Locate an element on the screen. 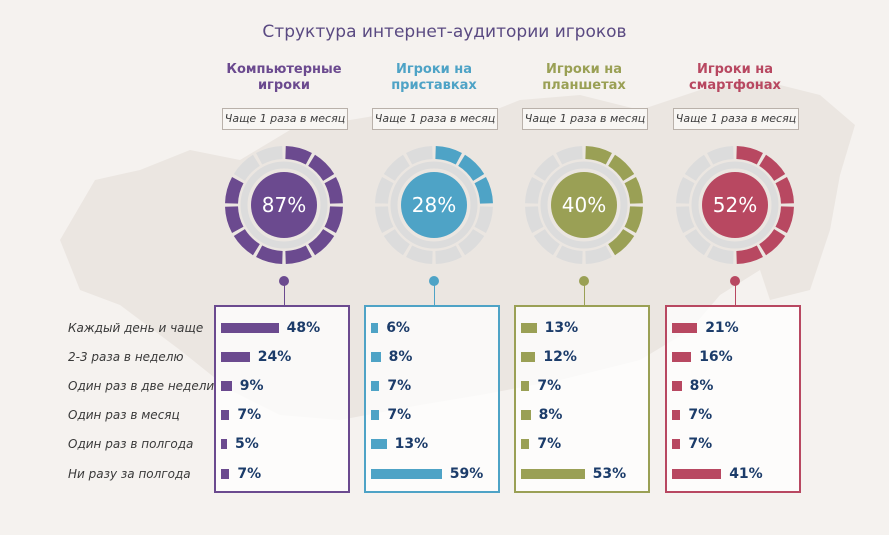 The height and width of the screenshot is (535, 889). frequency-row-label: Один раз в месяц is located at coordinates (124, 415).